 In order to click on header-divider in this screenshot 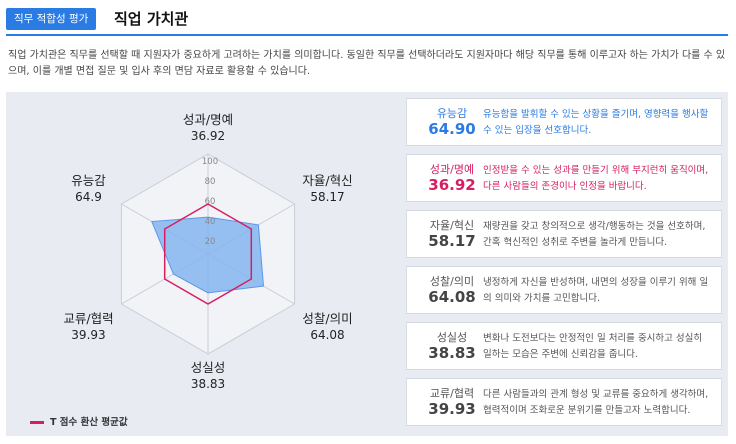, I will do `click(367, 35)`.